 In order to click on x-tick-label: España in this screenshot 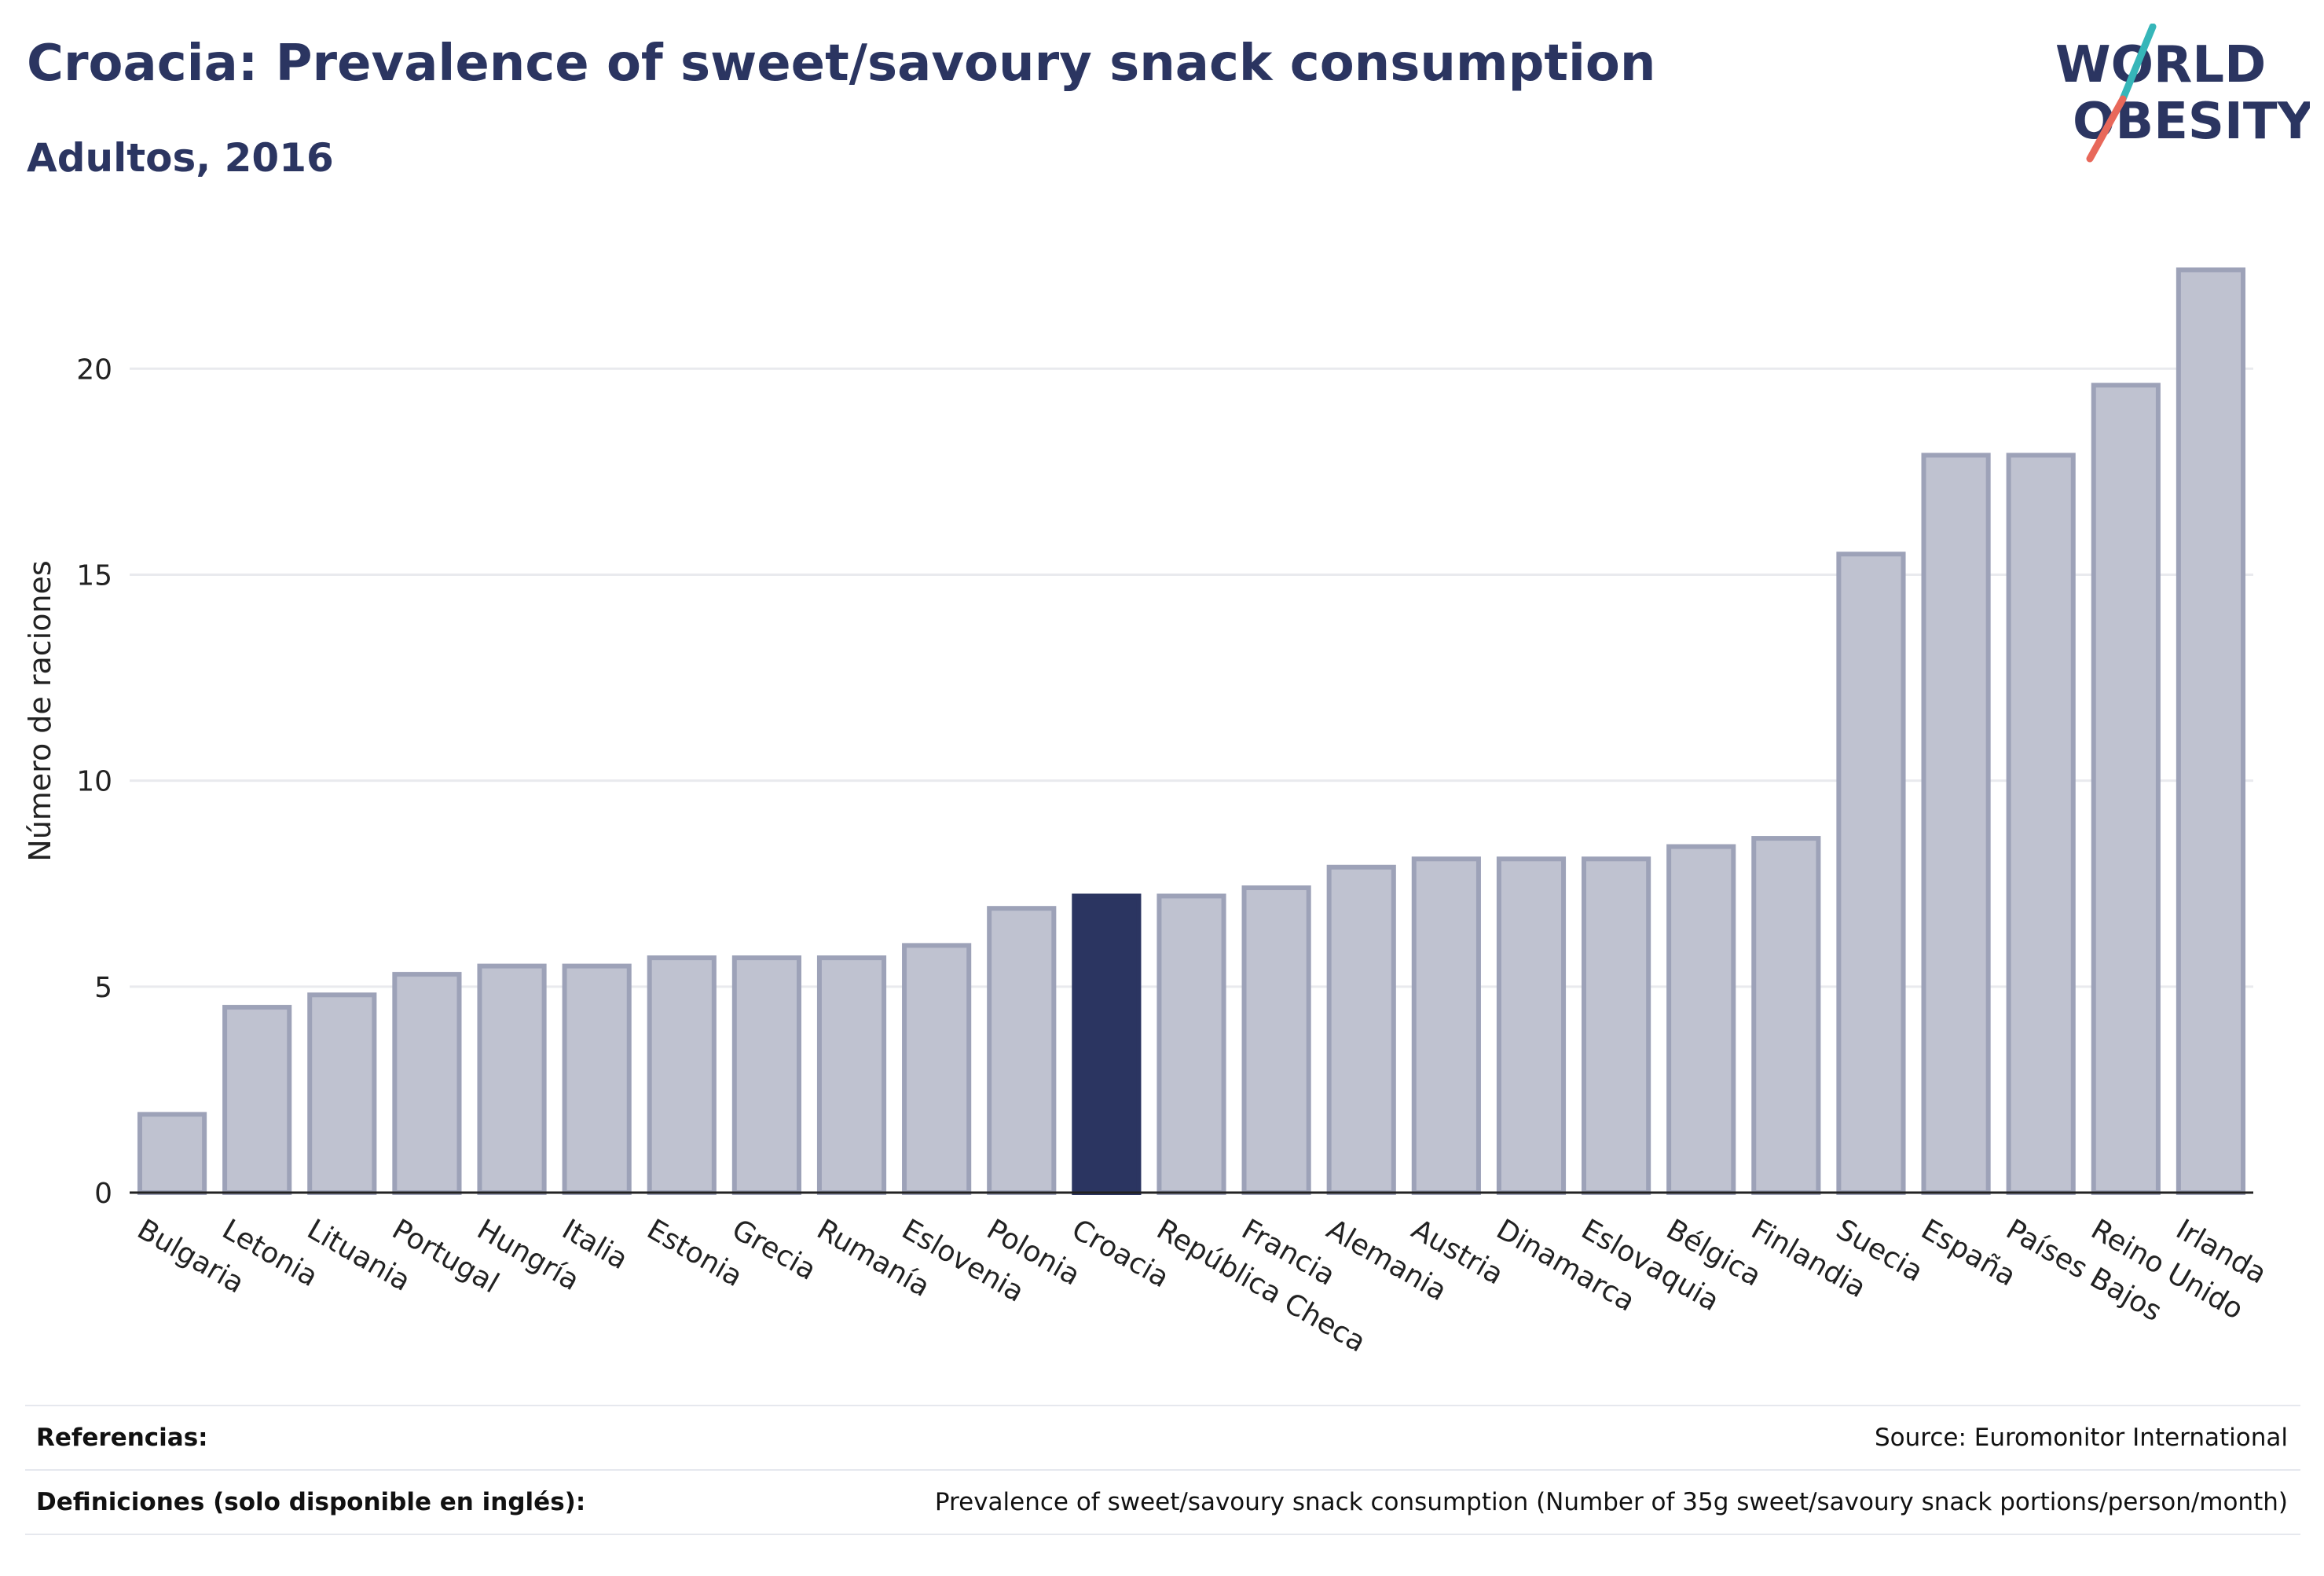, I will do `click(1968, 1252)`.